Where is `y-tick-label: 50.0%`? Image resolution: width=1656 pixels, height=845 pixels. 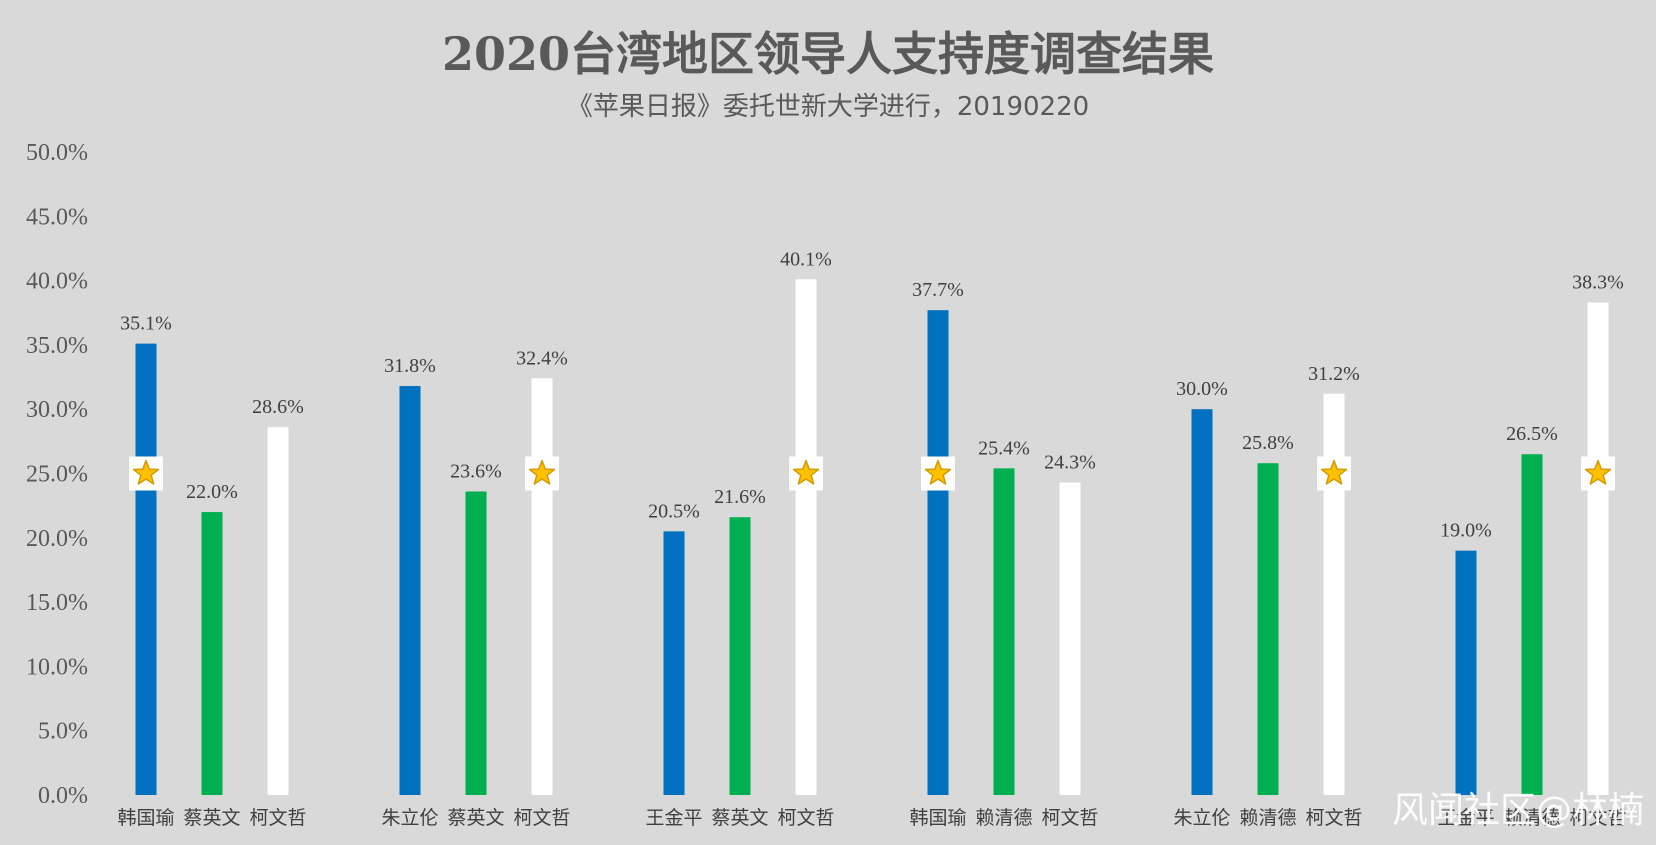 y-tick-label: 50.0% is located at coordinates (57, 153).